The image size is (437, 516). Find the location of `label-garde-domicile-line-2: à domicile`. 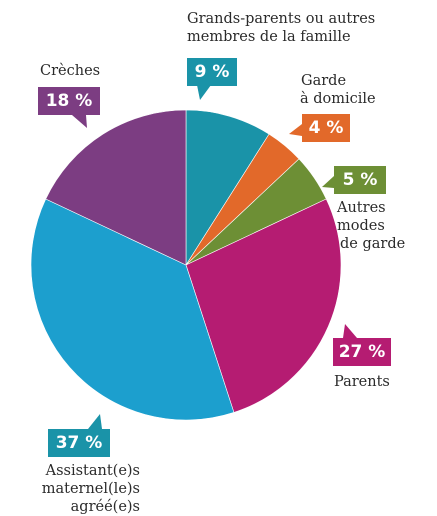

label-garde-domicile-line-2: à domicile is located at coordinates (338, 99).